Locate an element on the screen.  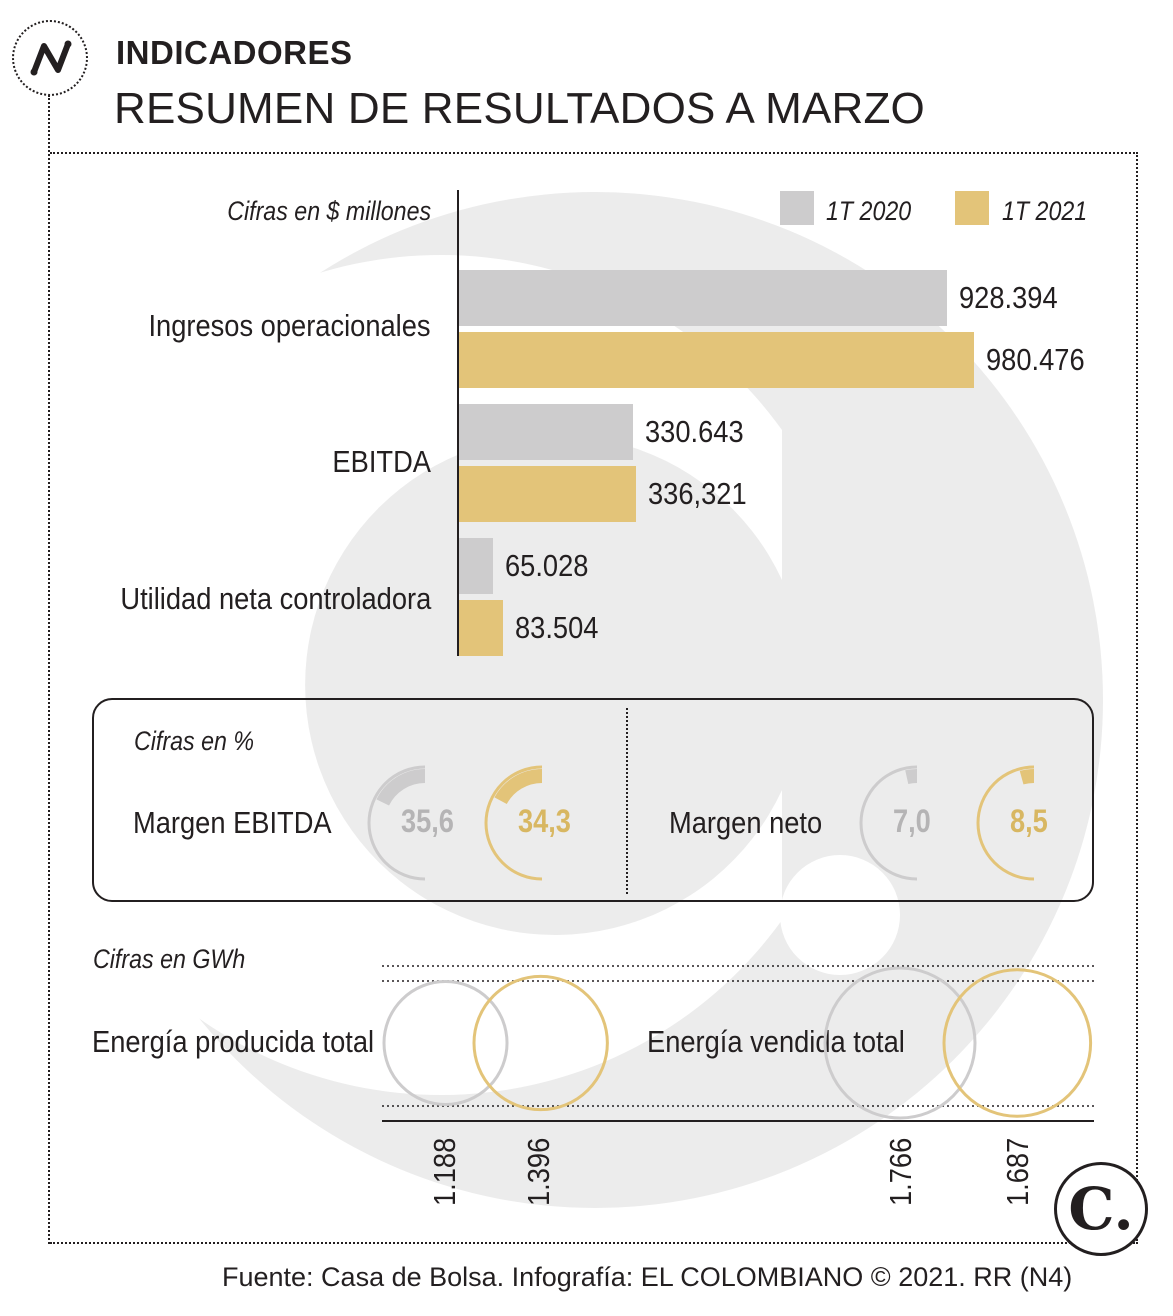
legend-label-2020: 1T 2020 is located at coordinates (869, 211).